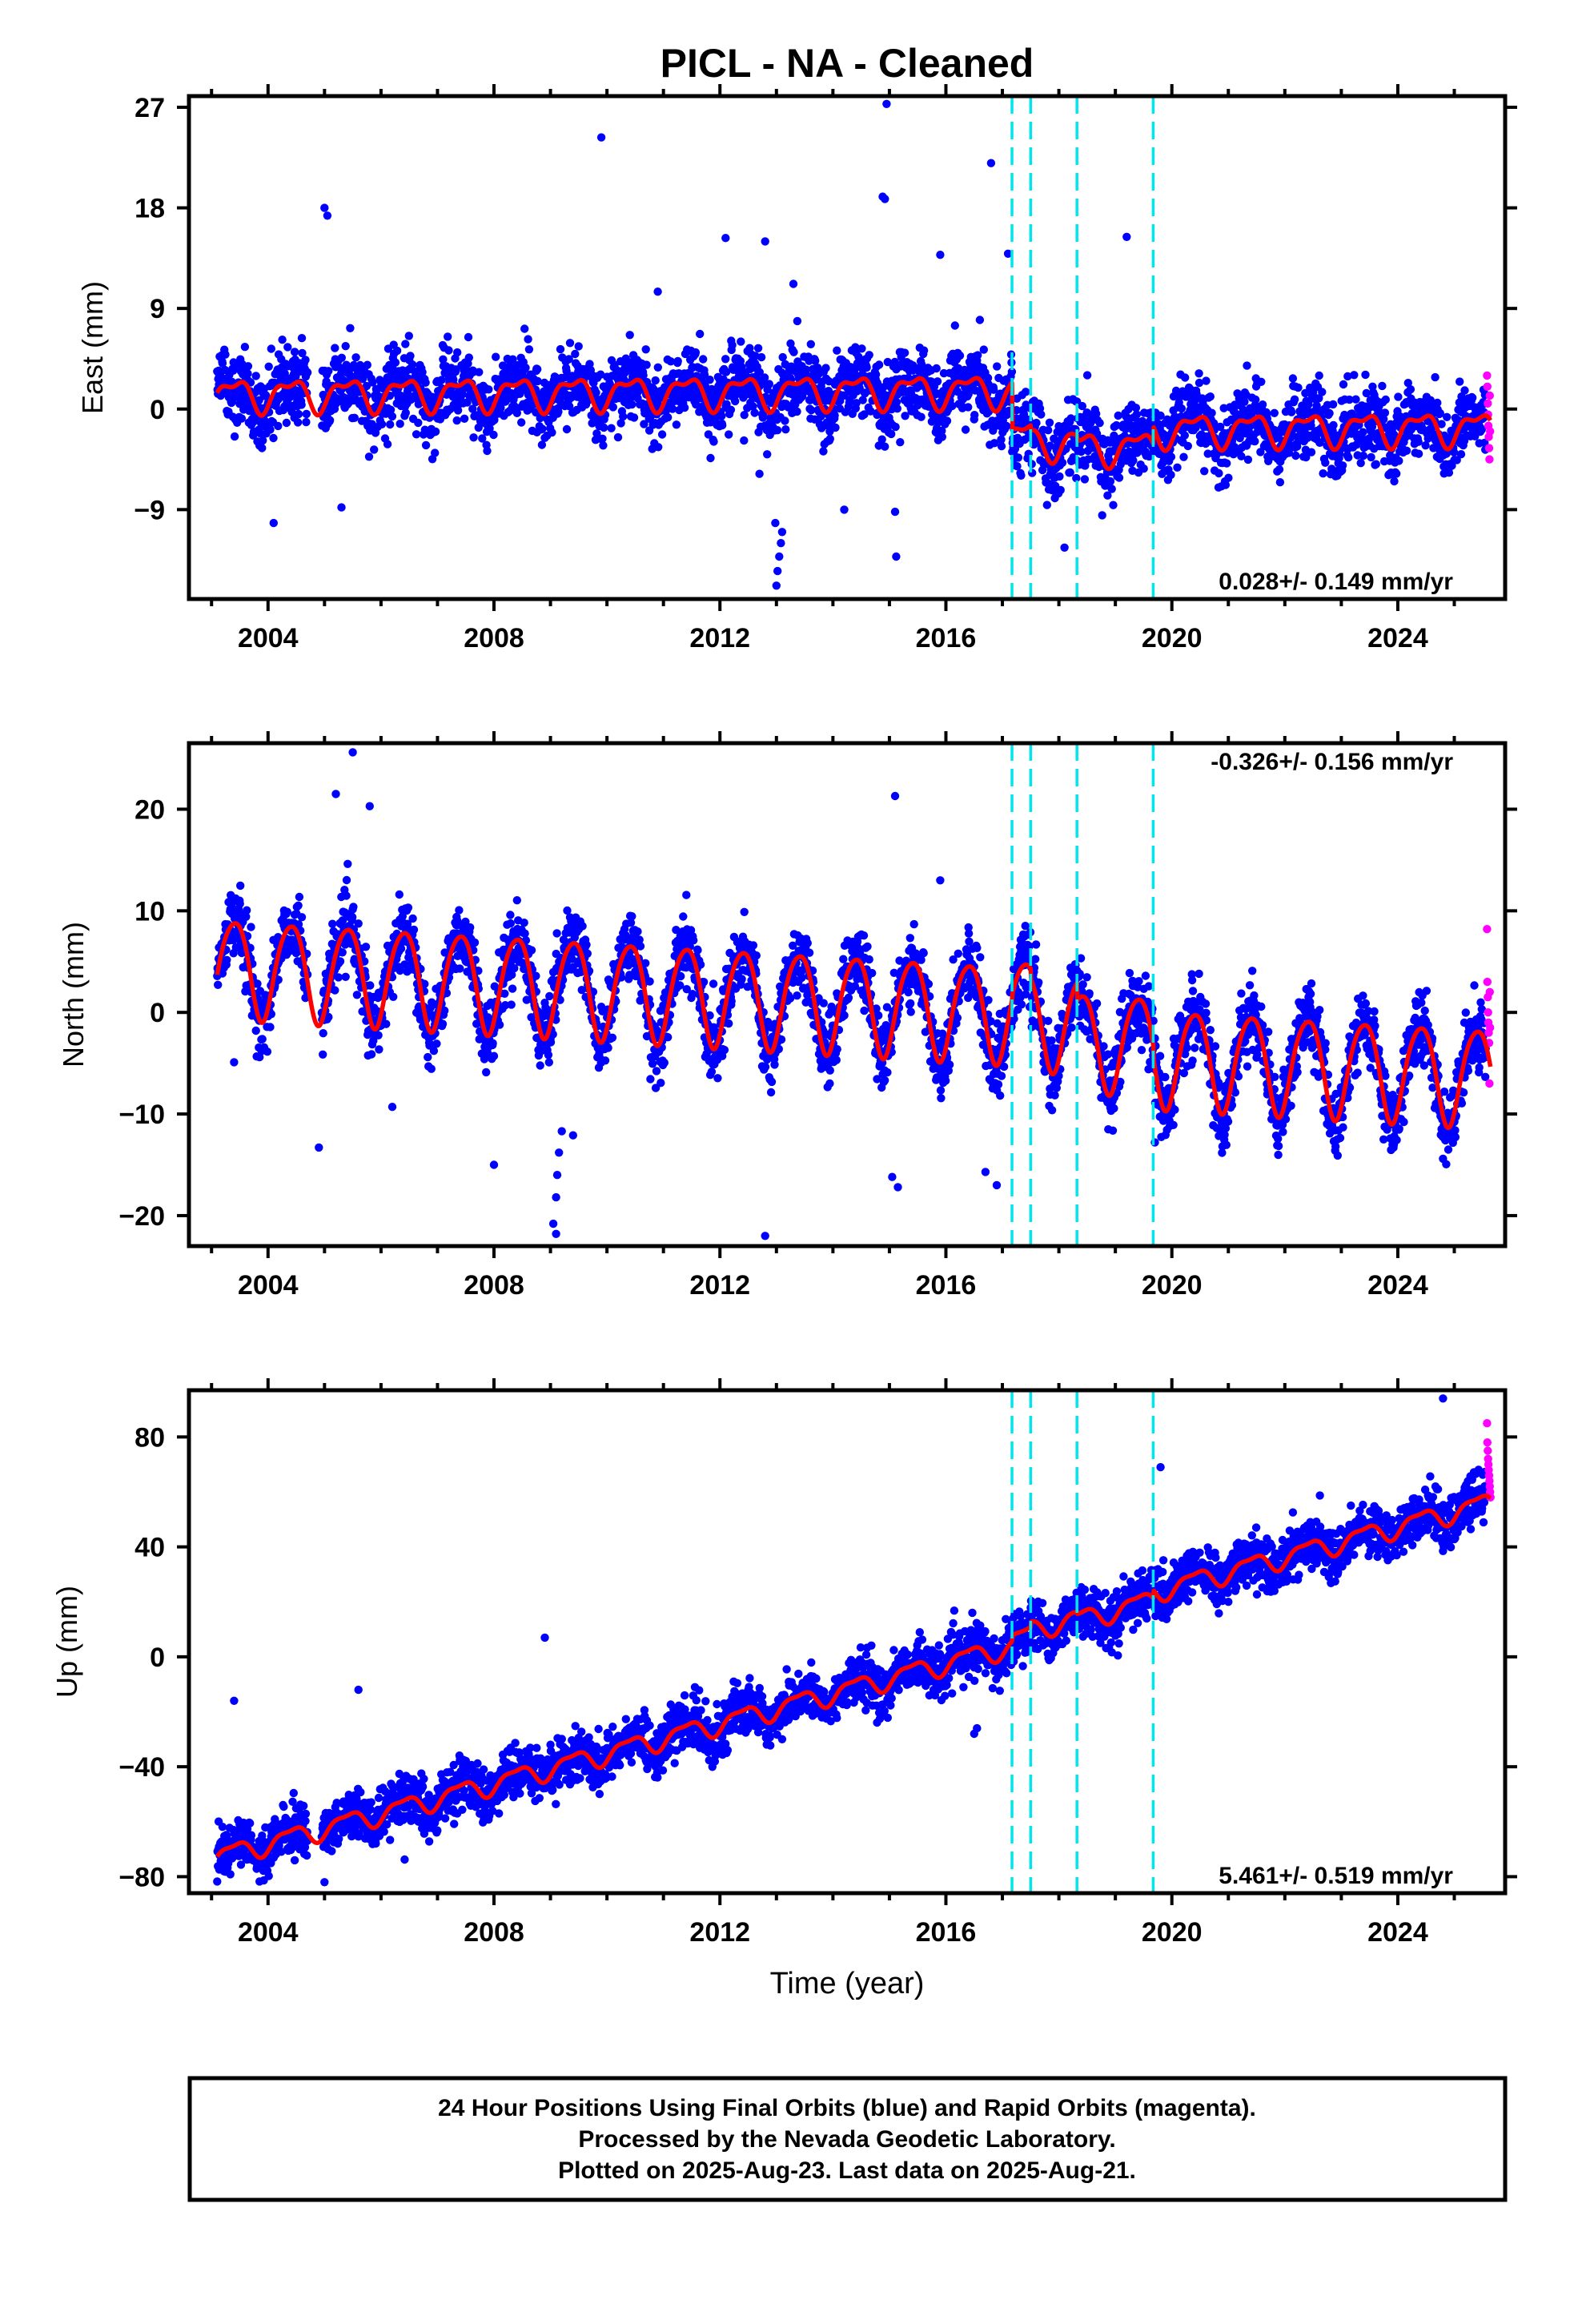 This screenshot has width=1582, height=2324. What do you see at coordinates (947, 638) in the screenshot?
I see `east-x-tick-label: 2016` at bounding box center [947, 638].